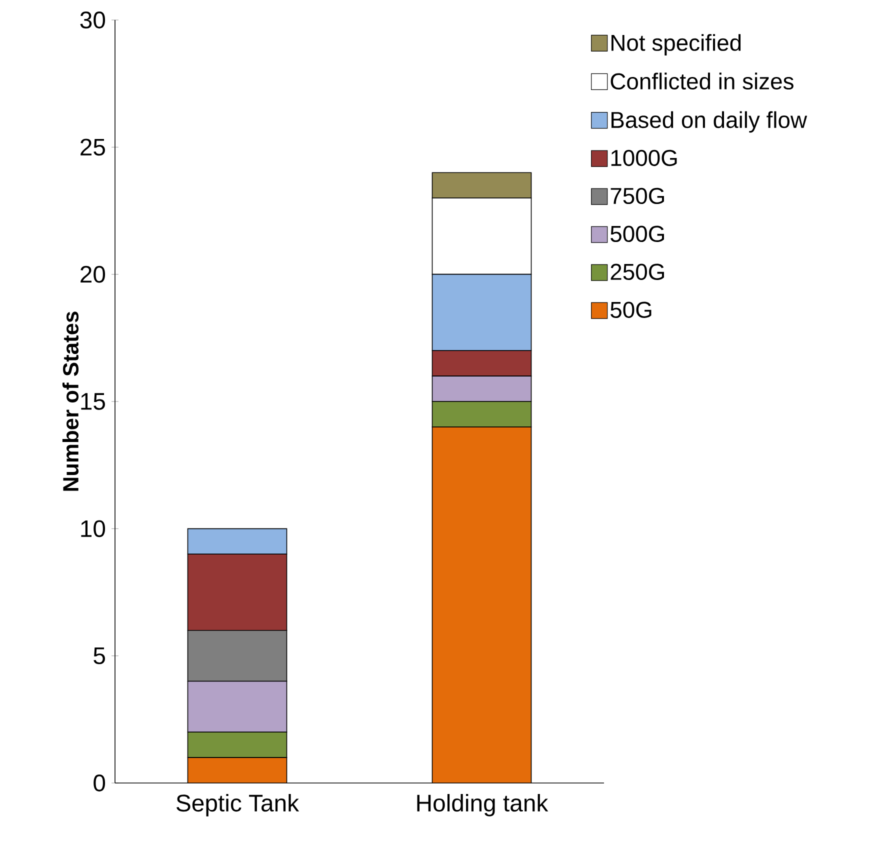 The image size is (893, 842). What do you see at coordinates (93, 274) in the screenshot?
I see `y-tick-label: 20` at bounding box center [93, 274].